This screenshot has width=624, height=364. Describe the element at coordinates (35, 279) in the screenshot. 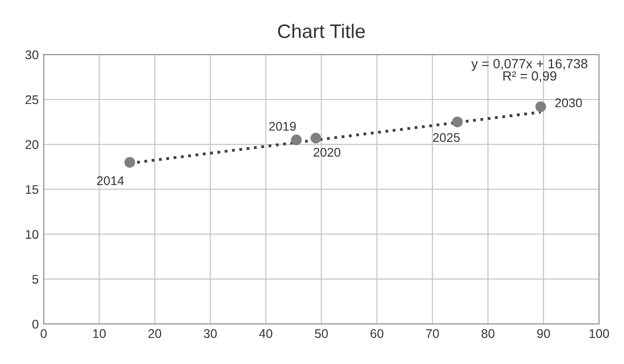

I see `y-tick-label: 5` at that location.